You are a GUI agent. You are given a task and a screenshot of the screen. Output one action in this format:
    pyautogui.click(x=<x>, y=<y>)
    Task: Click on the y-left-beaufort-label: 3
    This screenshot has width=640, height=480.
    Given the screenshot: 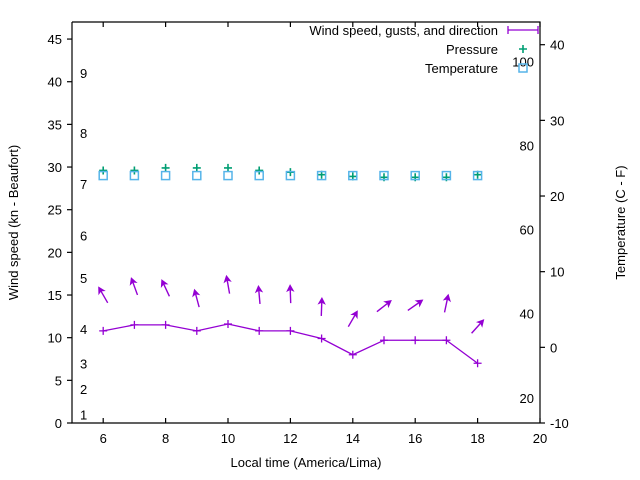 What is the action you would take?
    pyautogui.click(x=83, y=363)
    